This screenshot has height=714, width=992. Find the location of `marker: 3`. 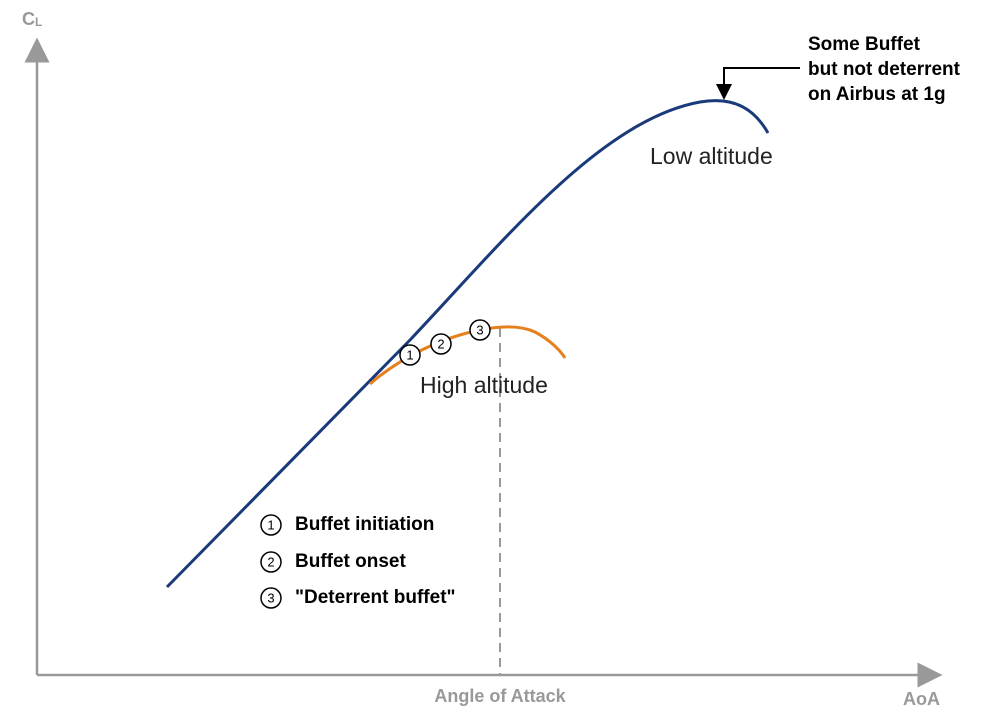

marker: 3 is located at coordinates (480, 330).